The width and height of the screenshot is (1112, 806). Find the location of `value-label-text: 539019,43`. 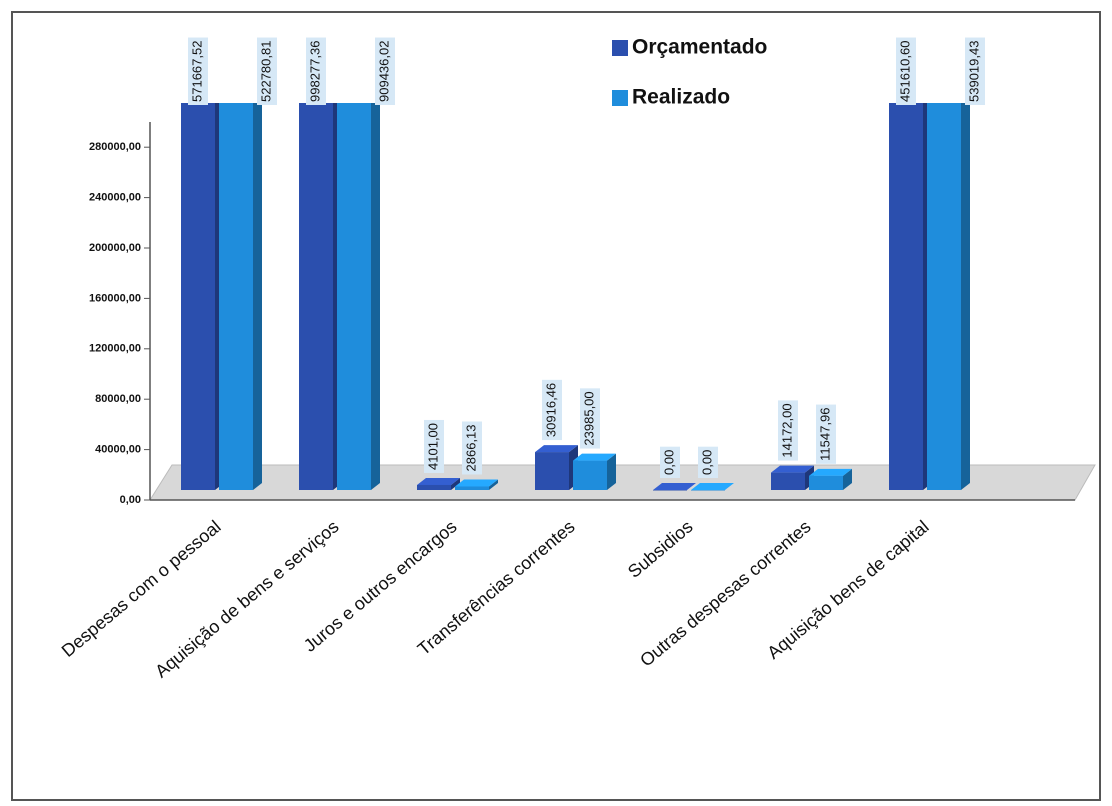

value-label-text: 539019,43 is located at coordinates (973, 71).